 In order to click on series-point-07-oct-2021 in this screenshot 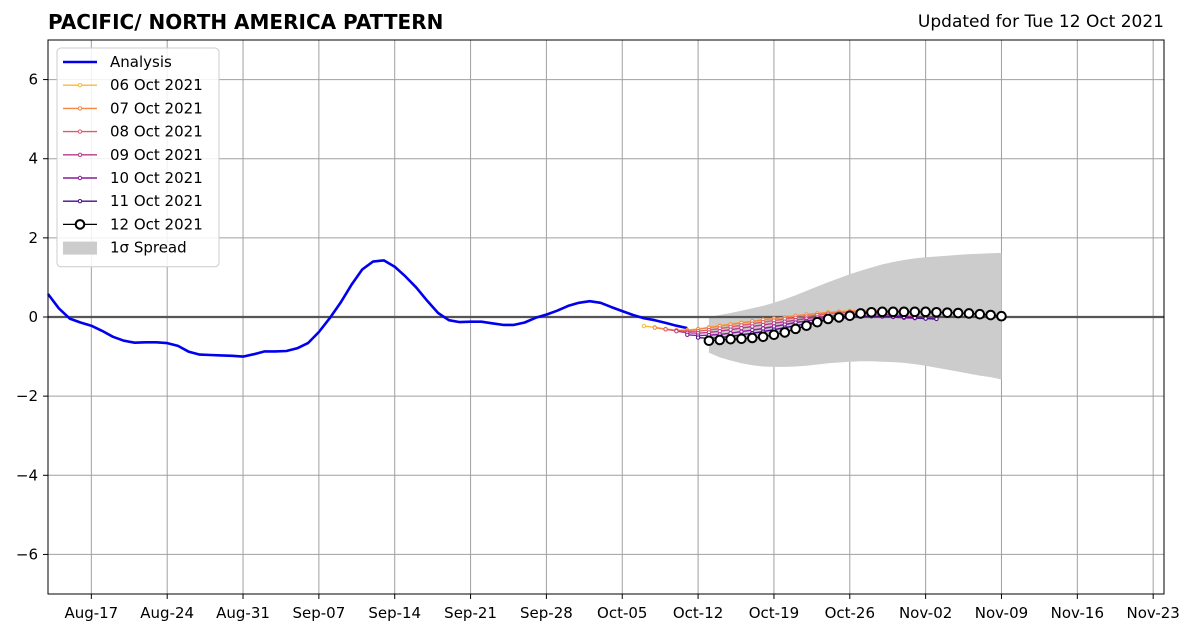, I will do `click(654, 327)`.